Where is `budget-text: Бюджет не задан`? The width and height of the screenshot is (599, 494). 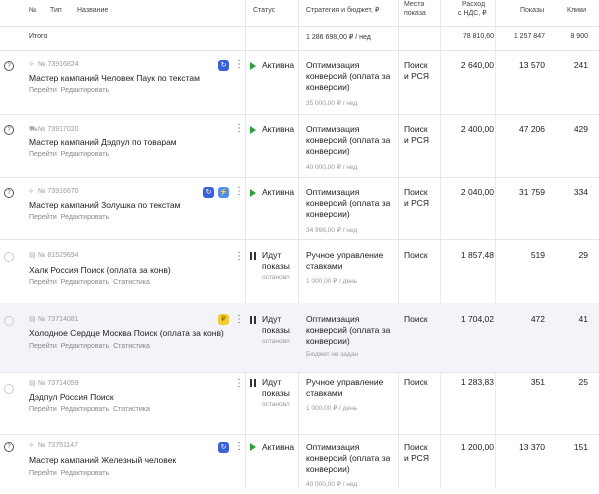 budget-text: Бюджет не задан is located at coordinates (332, 354).